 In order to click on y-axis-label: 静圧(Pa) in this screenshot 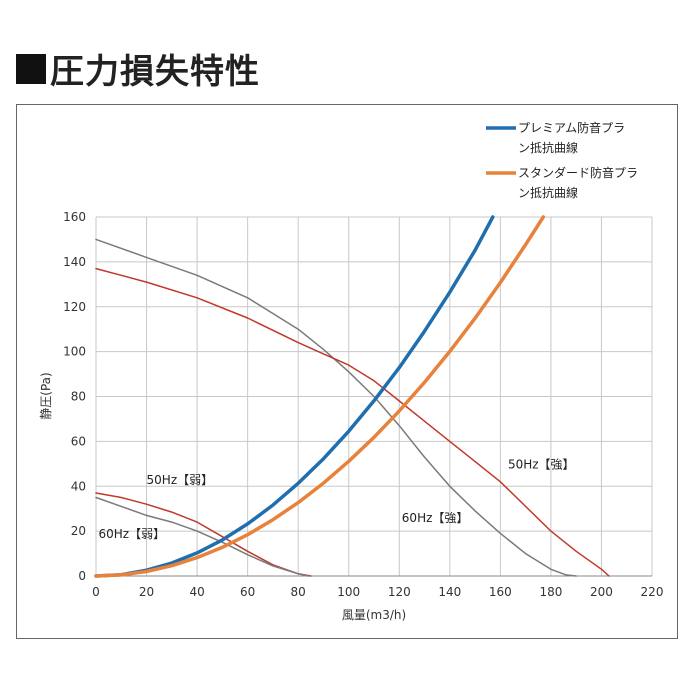, I will do `click(46, 395)`.